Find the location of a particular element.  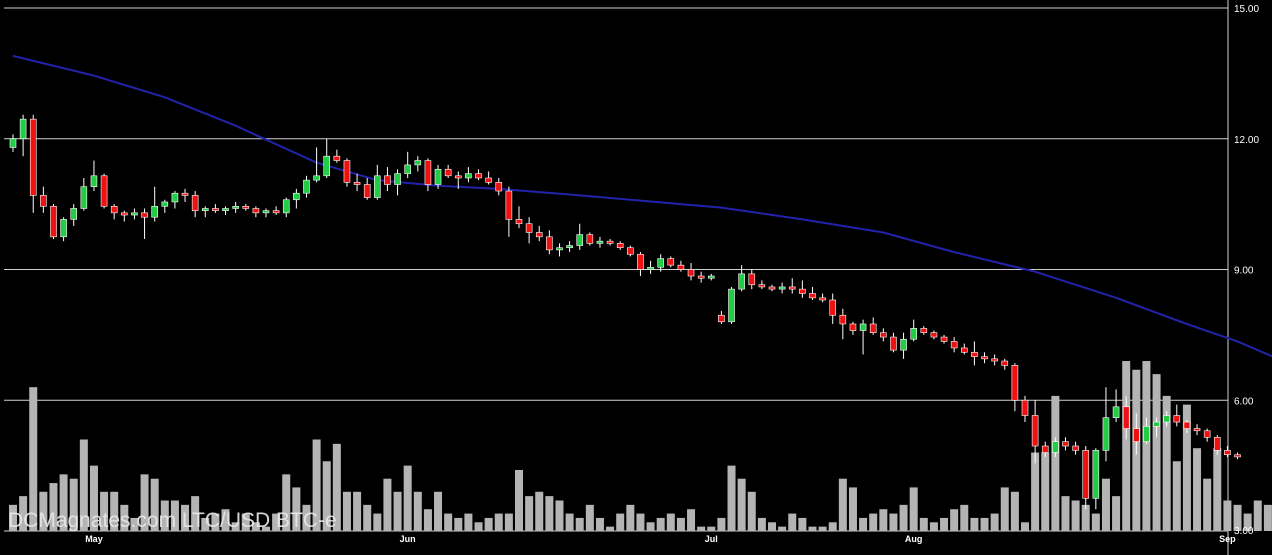

x-tick-label-4: Sep is located at coordinates (1227, 539).